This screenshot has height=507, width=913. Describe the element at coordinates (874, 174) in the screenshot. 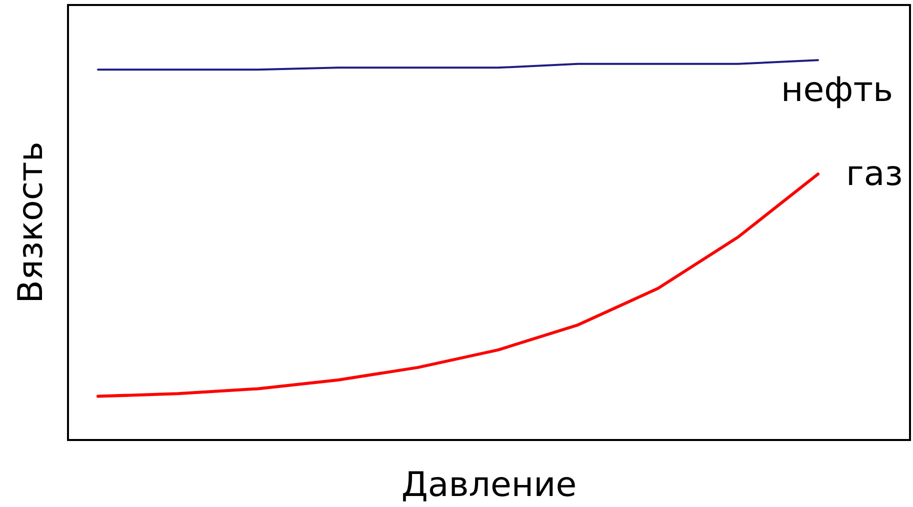

I see `series-label: газ` at that location.